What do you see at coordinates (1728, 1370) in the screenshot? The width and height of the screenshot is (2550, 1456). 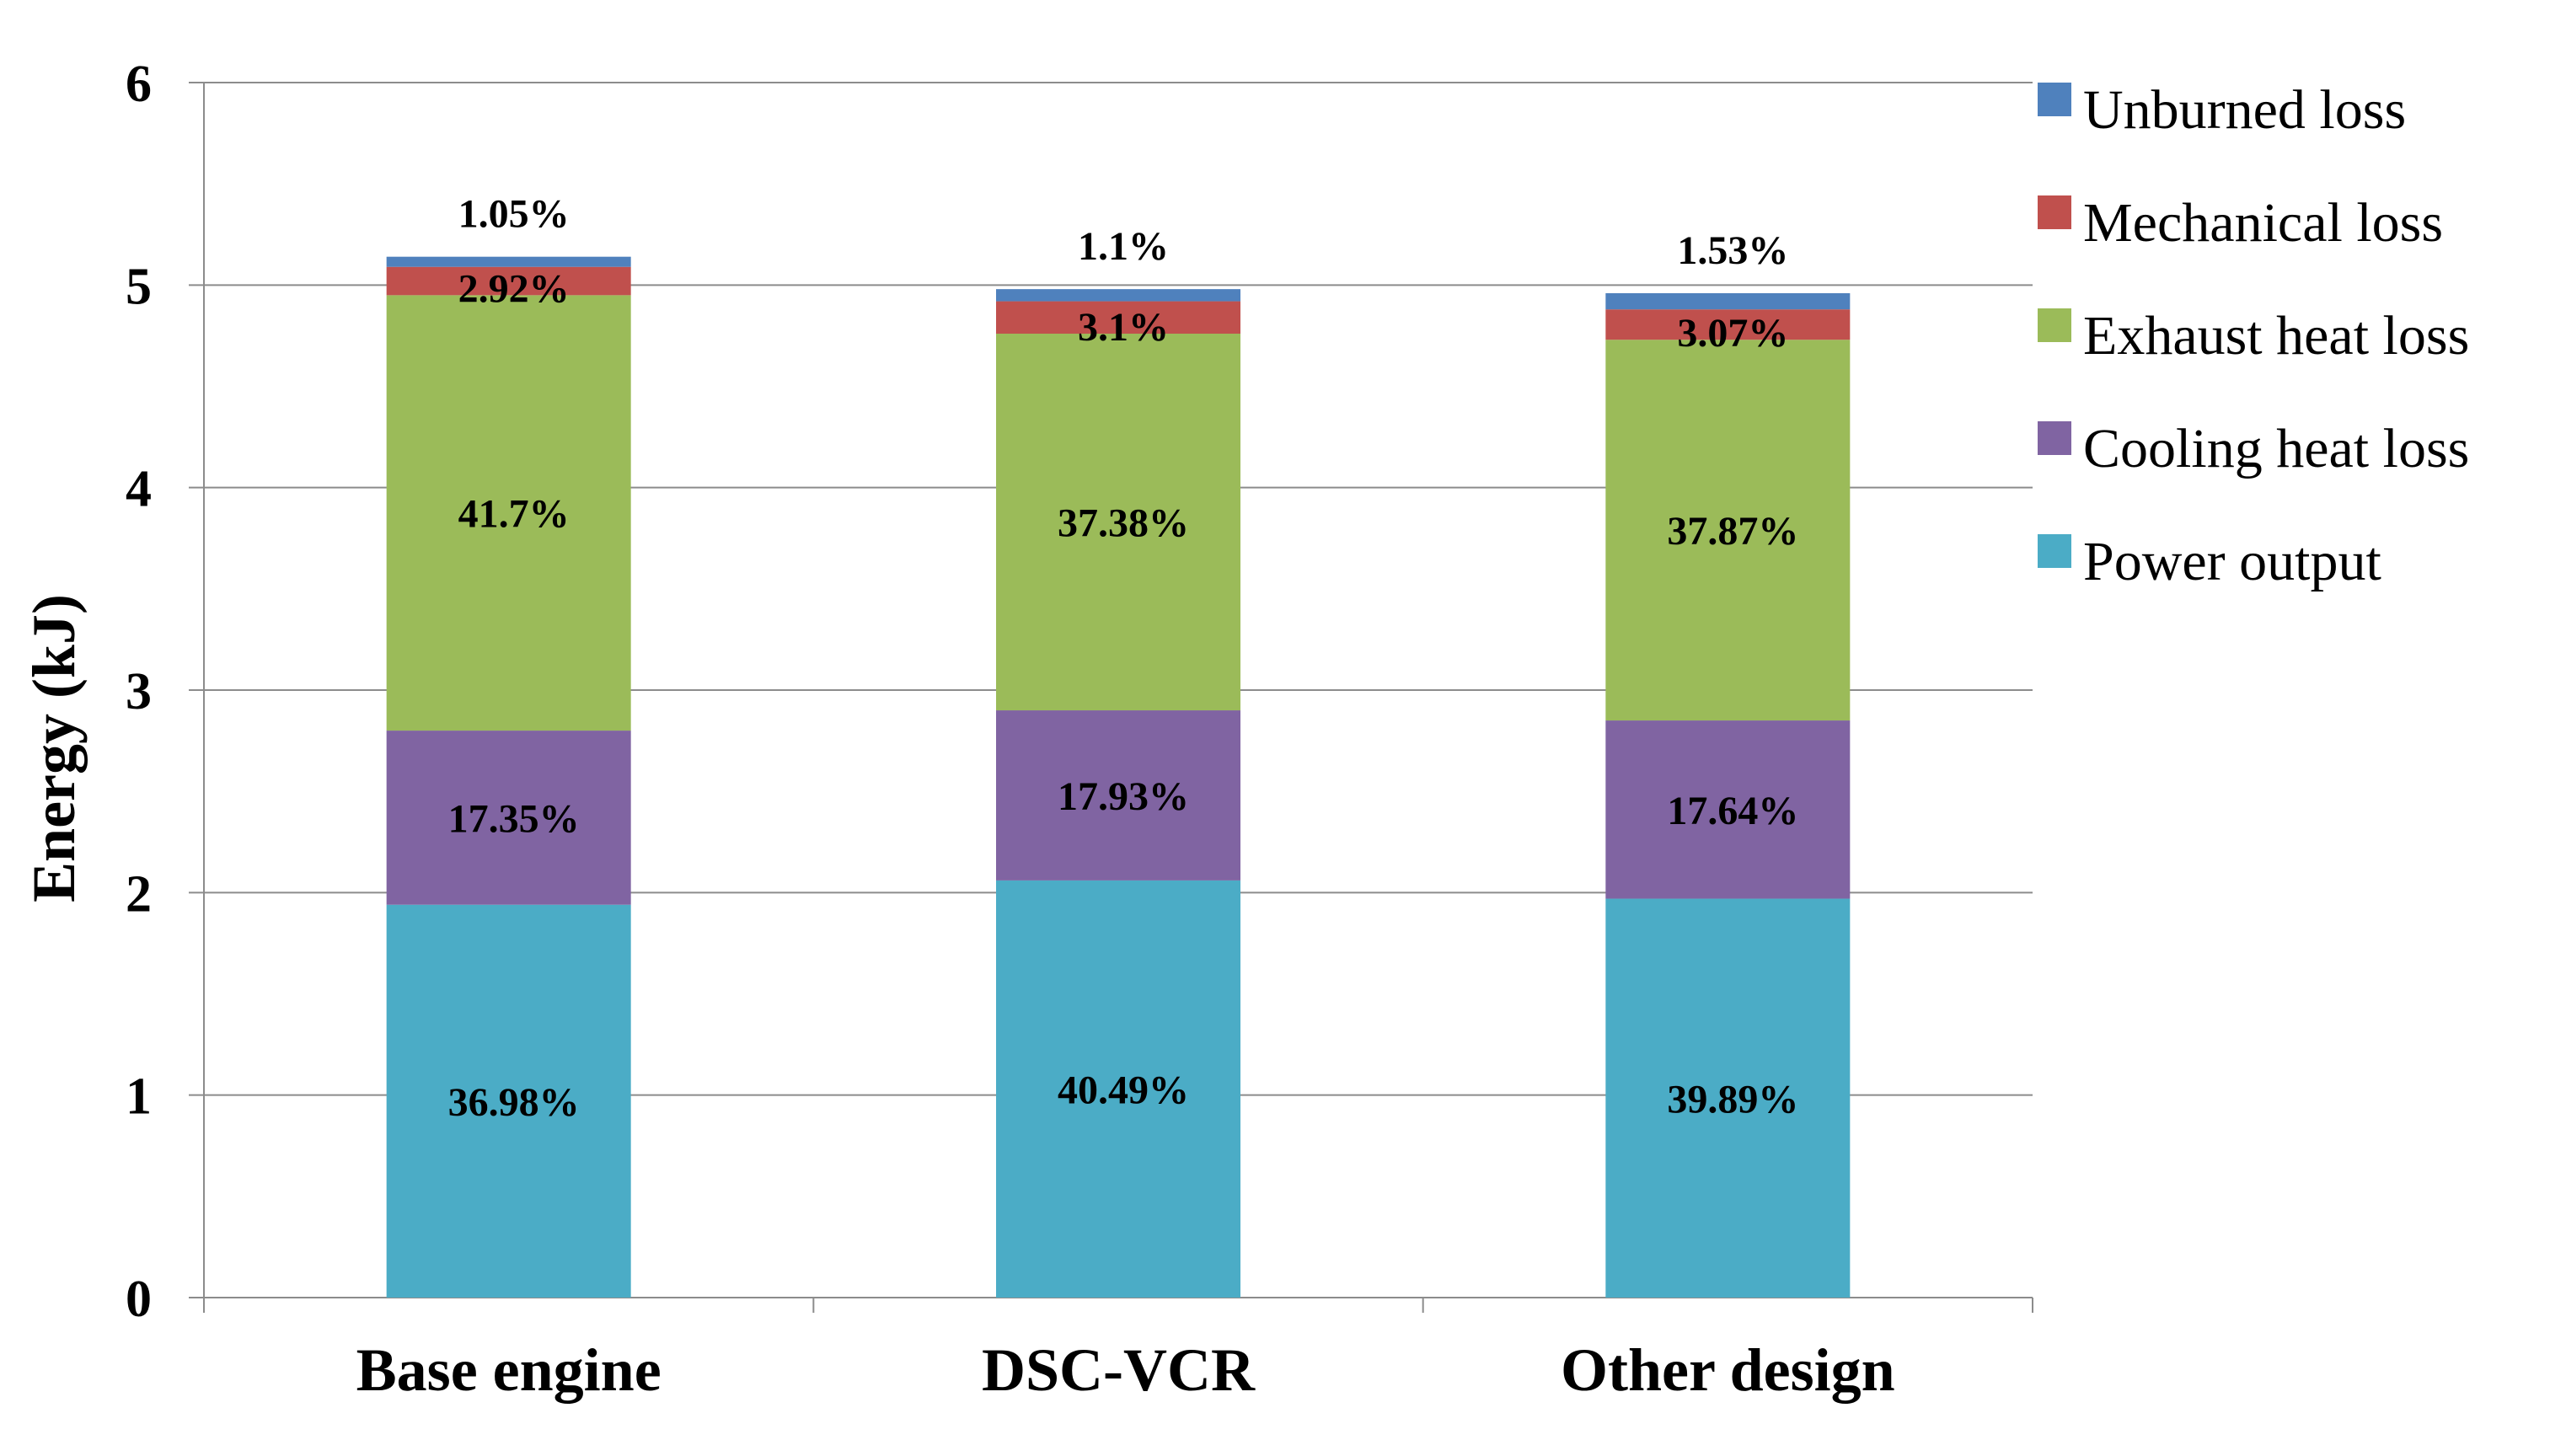 I see `x-category-label: Other design` at bounding box center [1728, 1370].